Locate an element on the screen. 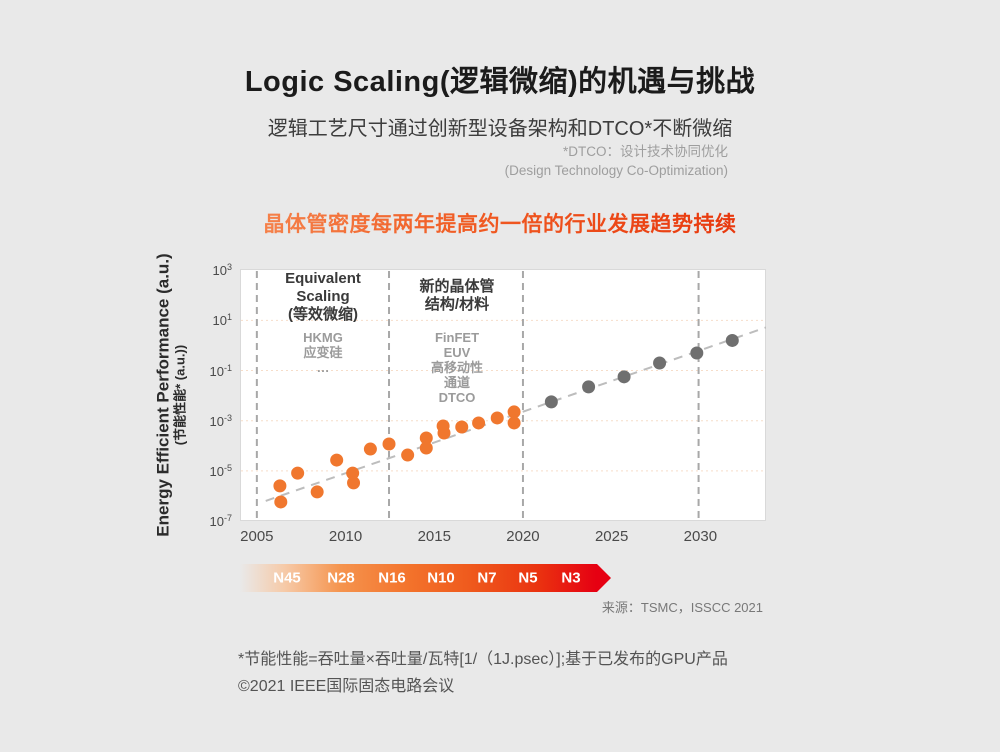 The image size is (1000, 752). process-node-label: N45 is located at coordinates (287, 578).